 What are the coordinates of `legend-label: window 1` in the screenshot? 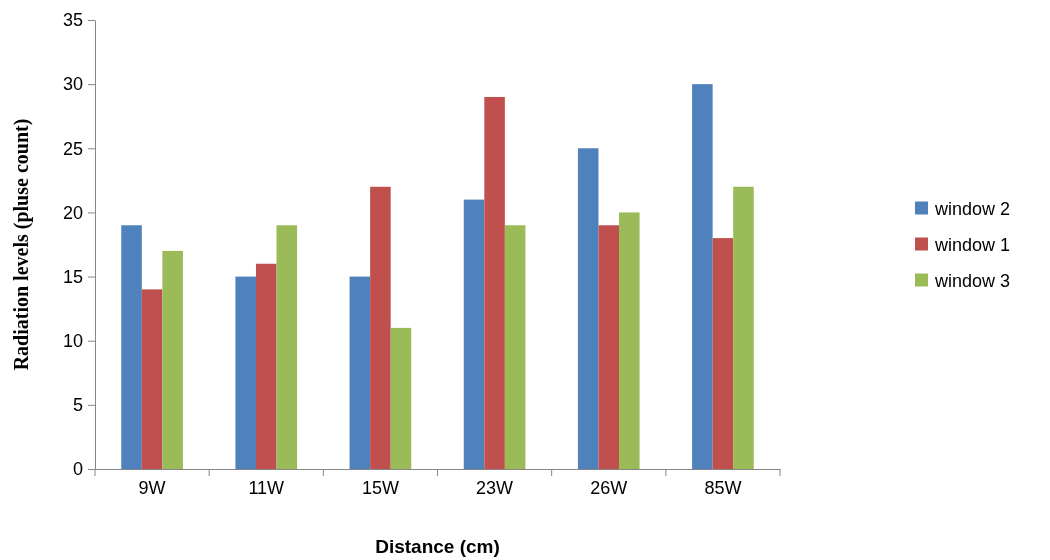 It's located at (972, 244).